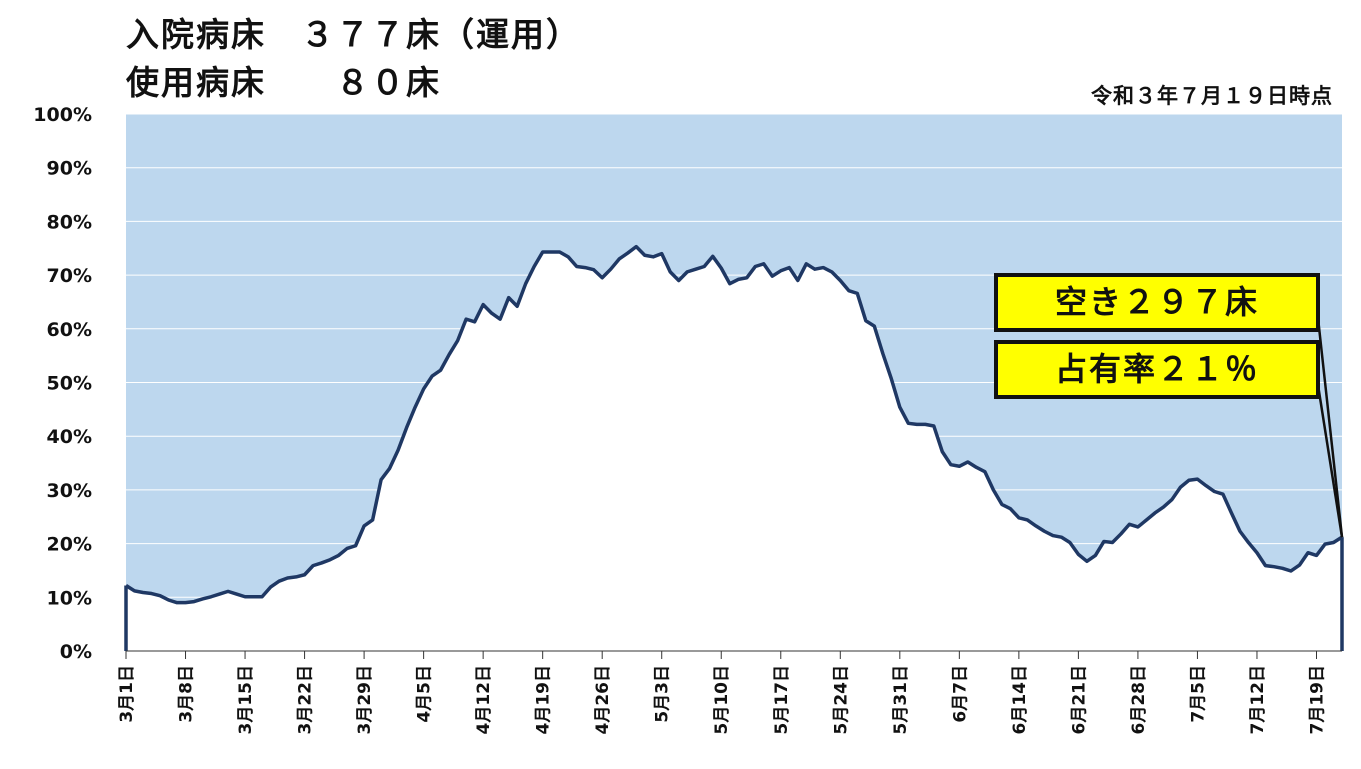 The width and height of the screenshot is (1361, 769). I want to click on y-tick-label: 10%, so click(69, 598).